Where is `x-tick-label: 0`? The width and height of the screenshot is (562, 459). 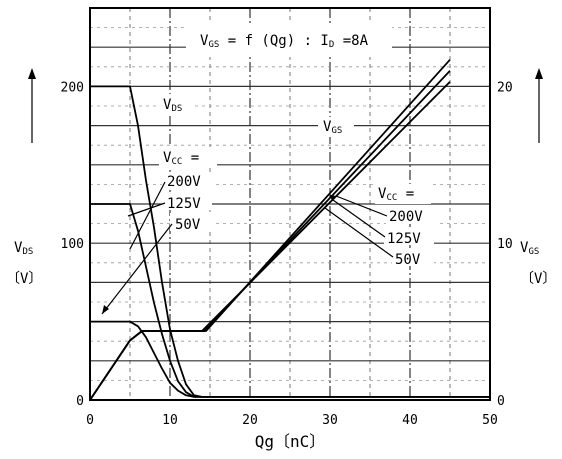 x-tick-label: 0 is located at coordinates (90, 420).